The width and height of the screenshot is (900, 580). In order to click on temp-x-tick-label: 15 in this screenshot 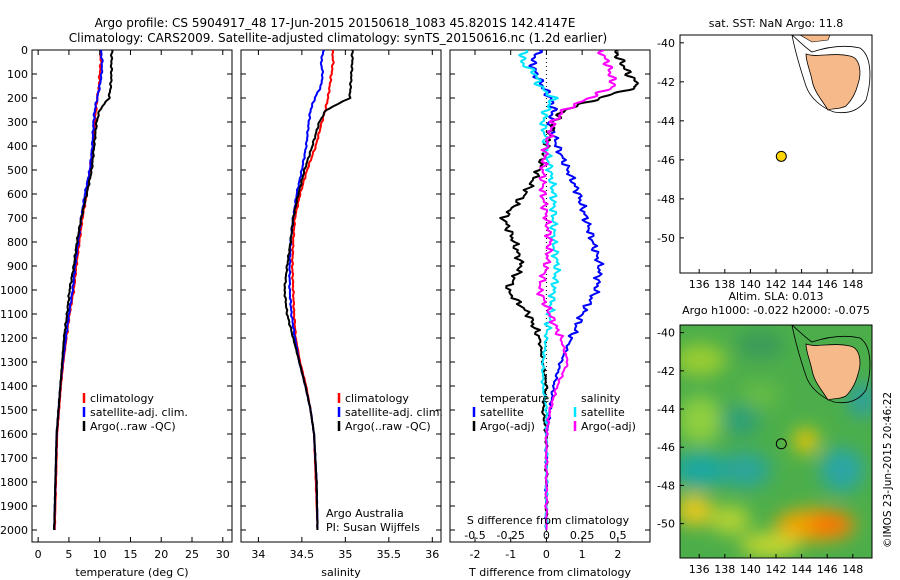, I will do `click(130, 554)`.